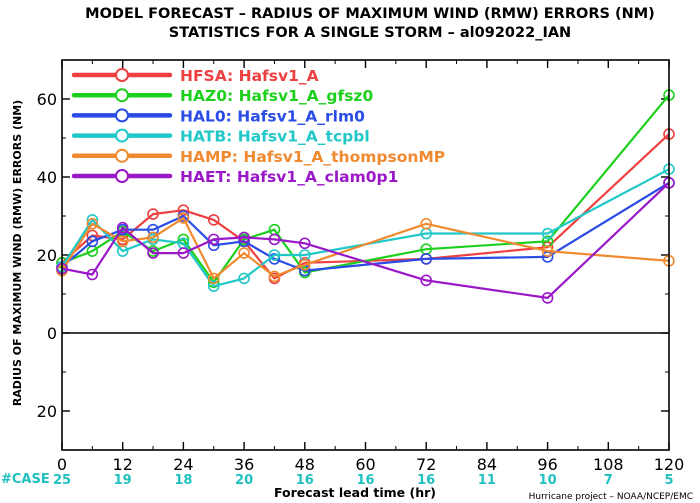  What do you see at coordinates (47, 177) in the screenshot?
I see `y-tick-label: 40` at bounding box center [47, 177].